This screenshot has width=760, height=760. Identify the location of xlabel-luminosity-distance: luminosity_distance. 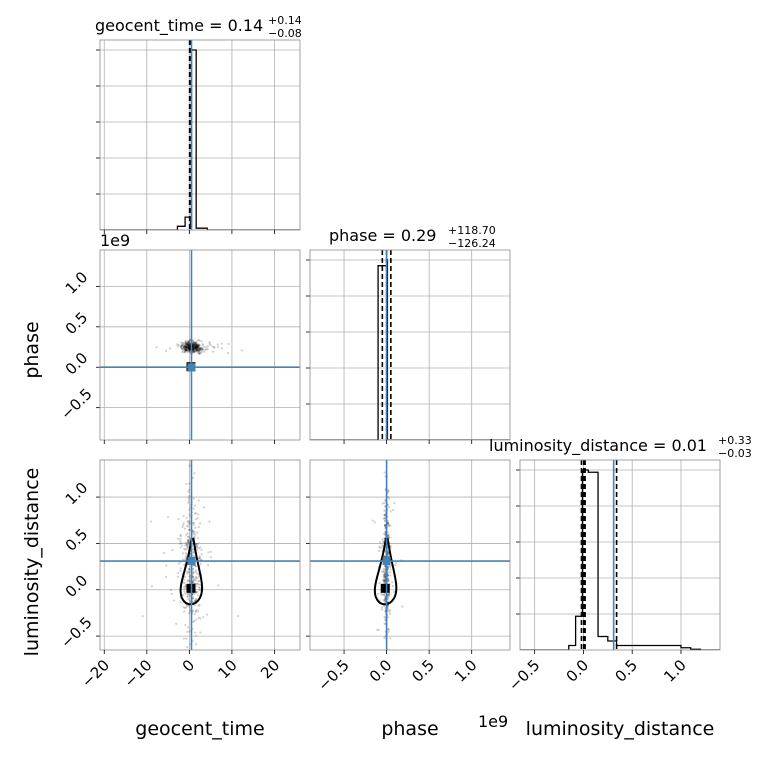
(620, 729).